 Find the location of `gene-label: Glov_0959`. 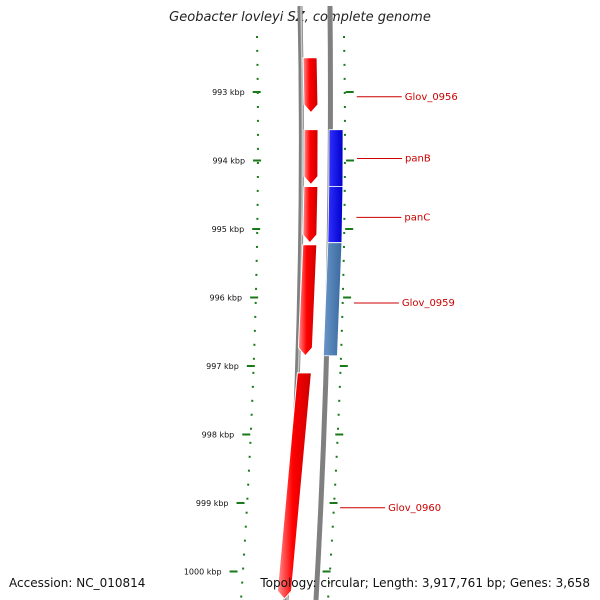

gene-label: Glov_0959 is located at coordinates (428, 303).